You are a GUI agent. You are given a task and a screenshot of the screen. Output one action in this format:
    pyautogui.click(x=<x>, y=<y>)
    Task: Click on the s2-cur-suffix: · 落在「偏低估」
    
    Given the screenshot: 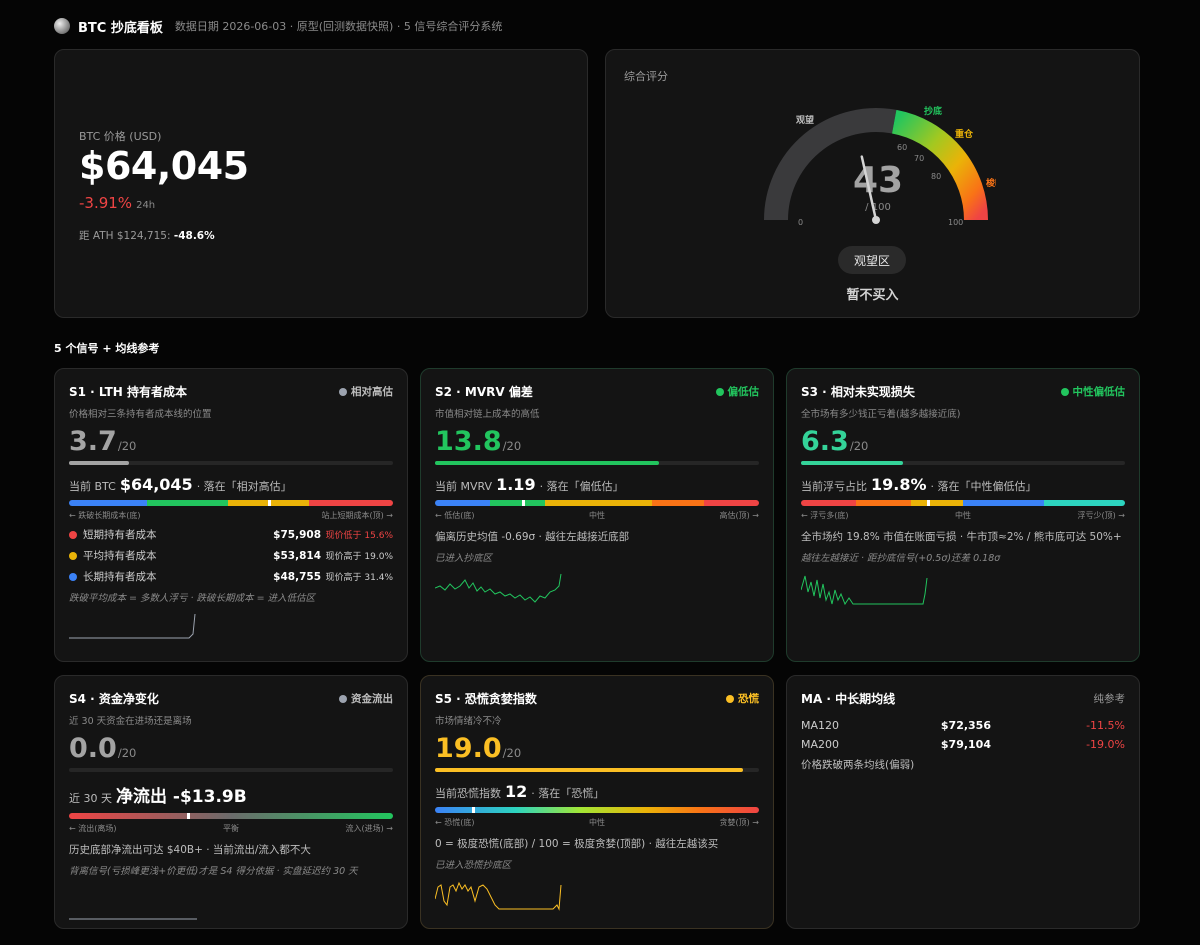 What is the action you would take?
    pyautogui.click(x=581, y=486)
    